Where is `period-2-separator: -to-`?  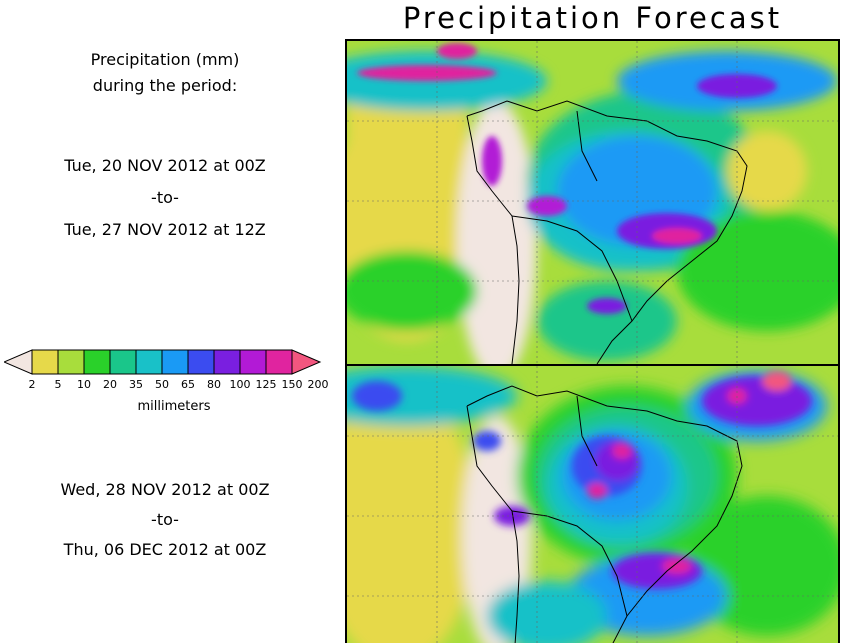 period-2-separator: -to- is located at coordinates (165, 519).